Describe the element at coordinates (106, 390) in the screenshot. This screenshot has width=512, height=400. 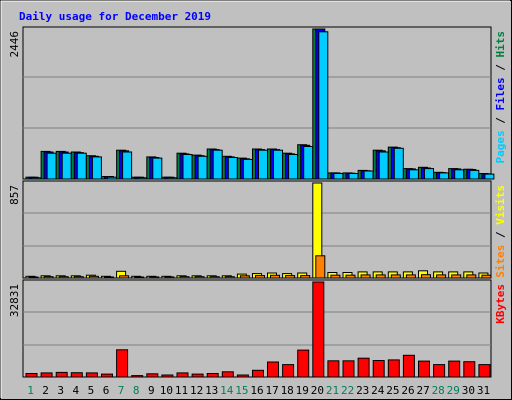
I see `x-tick-label-day-6: 6` at that location.